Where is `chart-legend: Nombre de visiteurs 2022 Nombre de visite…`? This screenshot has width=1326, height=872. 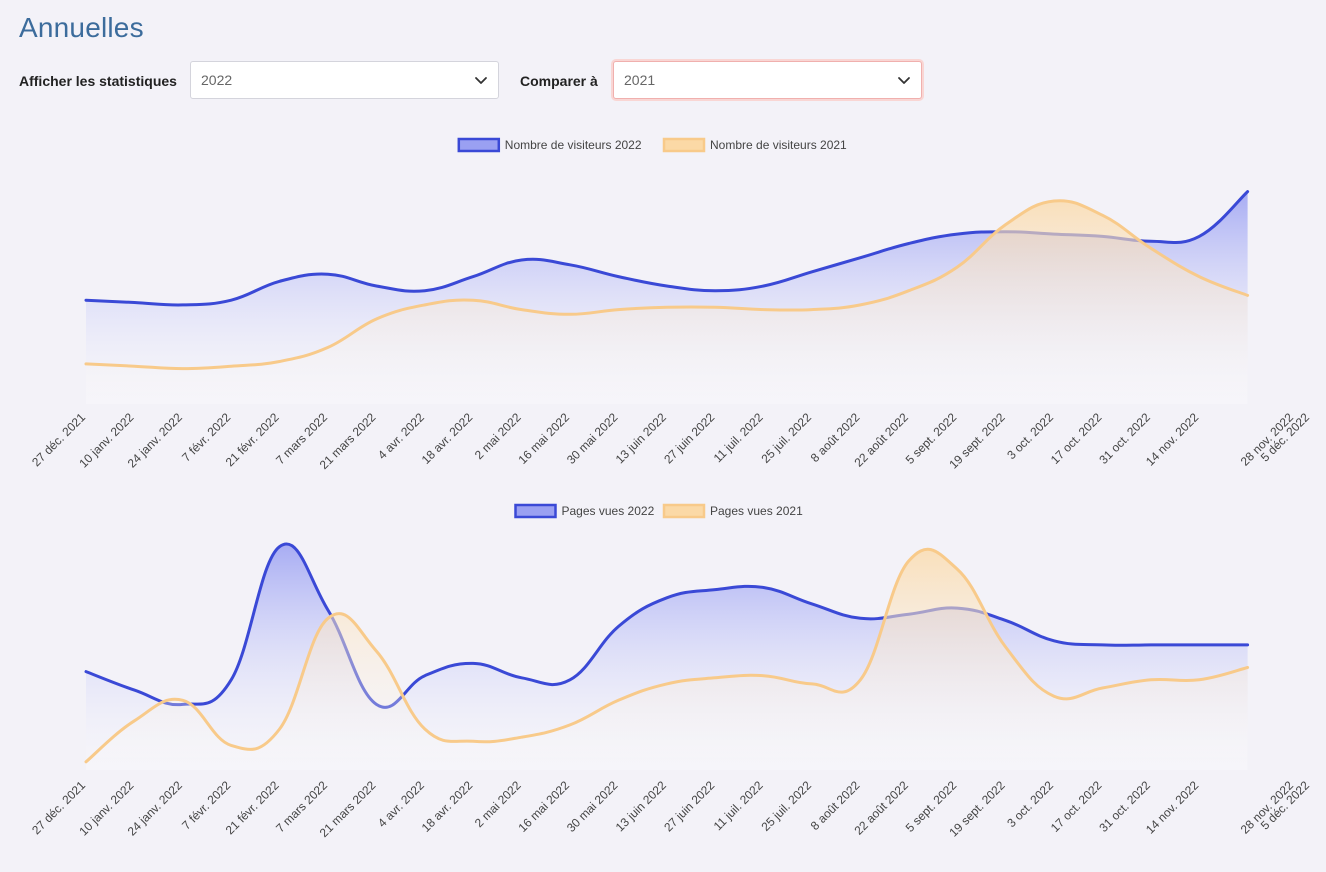 chart-legend: Nombre de visiteurs 2022 Nombre de visite… is located at coordinates (652, 145).